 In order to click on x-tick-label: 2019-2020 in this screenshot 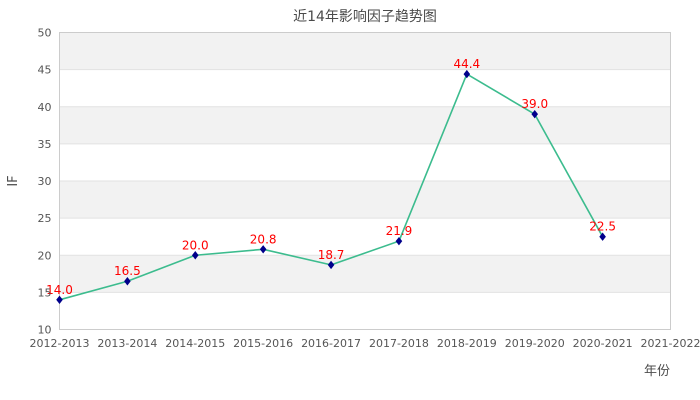, I will do `click(535, 343)`.